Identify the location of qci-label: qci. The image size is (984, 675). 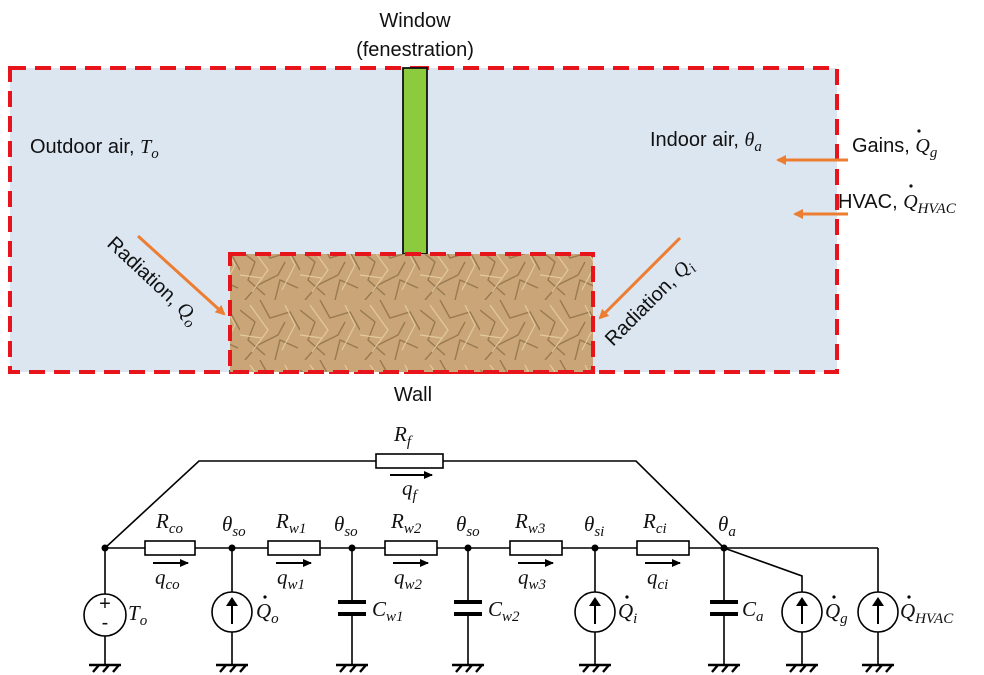
(657, 579).